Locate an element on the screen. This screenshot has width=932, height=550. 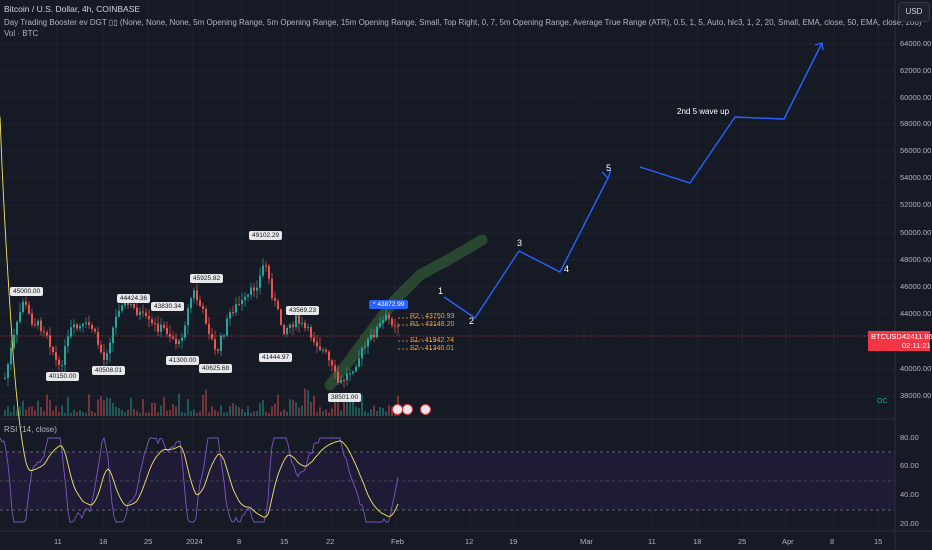
volume-legend: Vol · BTC is located at coordinates (21, 33).